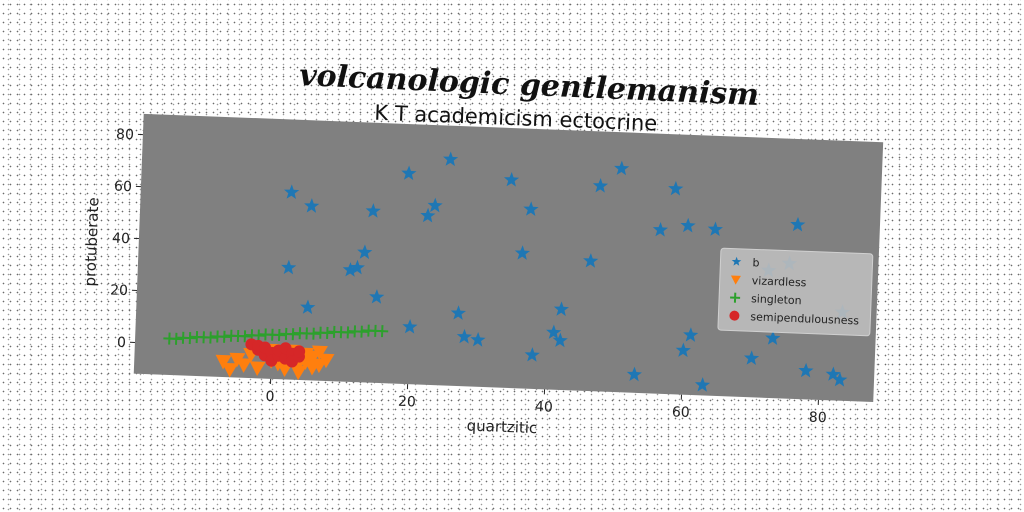 The image size is (1024, 512). I want to click on x-tick-label: 20, so click(407, 402).